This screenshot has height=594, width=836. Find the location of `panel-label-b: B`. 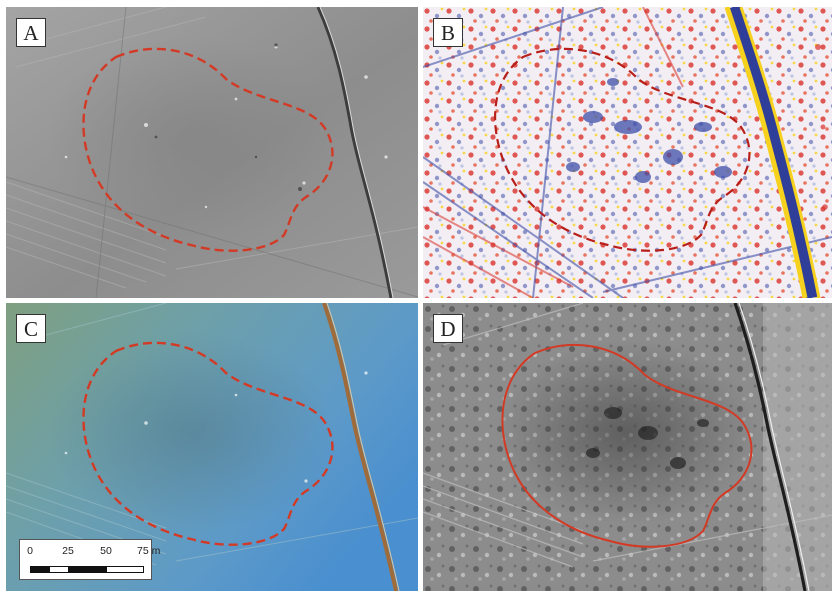

panel-label-b: B is located at coordinates (448, 32).